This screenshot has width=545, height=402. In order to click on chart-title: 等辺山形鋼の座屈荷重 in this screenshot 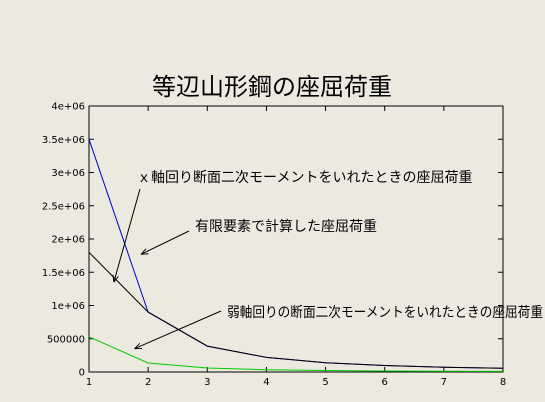, I will do `click(272, 87)`.